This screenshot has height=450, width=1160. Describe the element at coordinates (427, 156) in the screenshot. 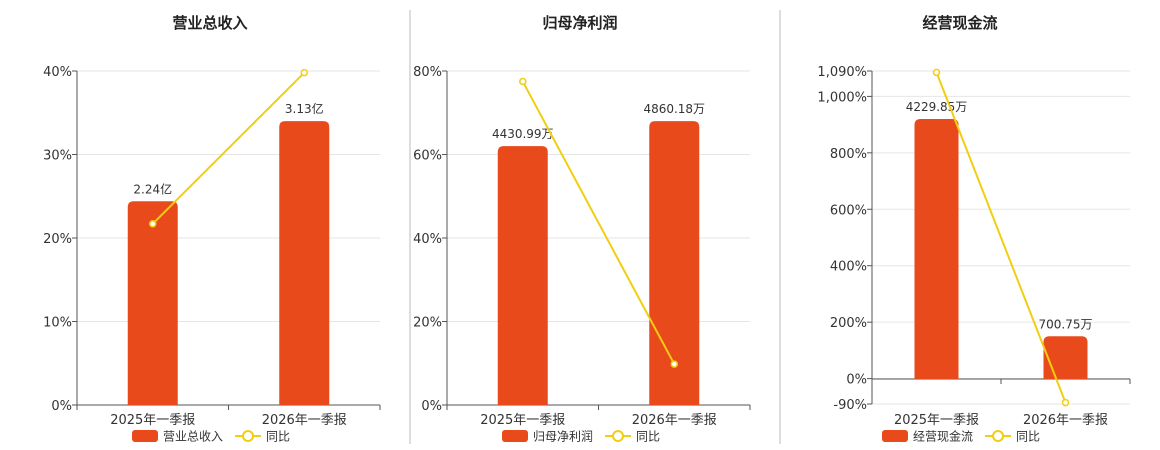

I see `y-tick-label: 60%` at that location.